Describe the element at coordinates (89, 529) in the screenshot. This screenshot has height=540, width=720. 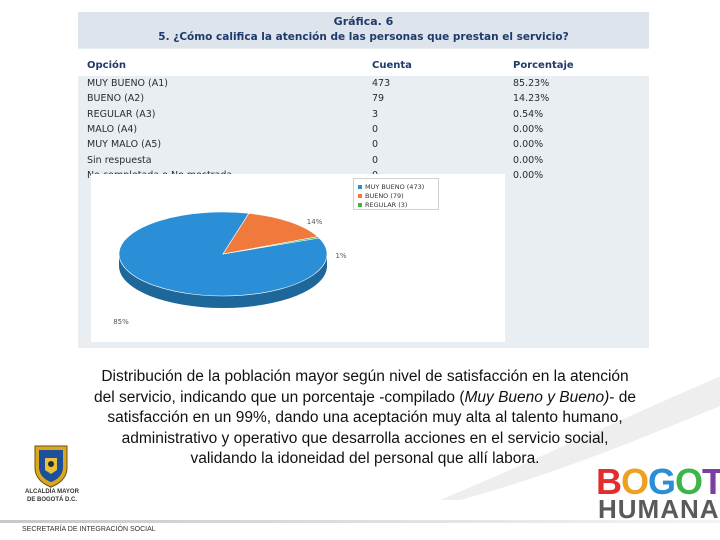
I see `footer-text: SECRETARÍA DE INTEGRACIÓN SOCIAL` at that location.